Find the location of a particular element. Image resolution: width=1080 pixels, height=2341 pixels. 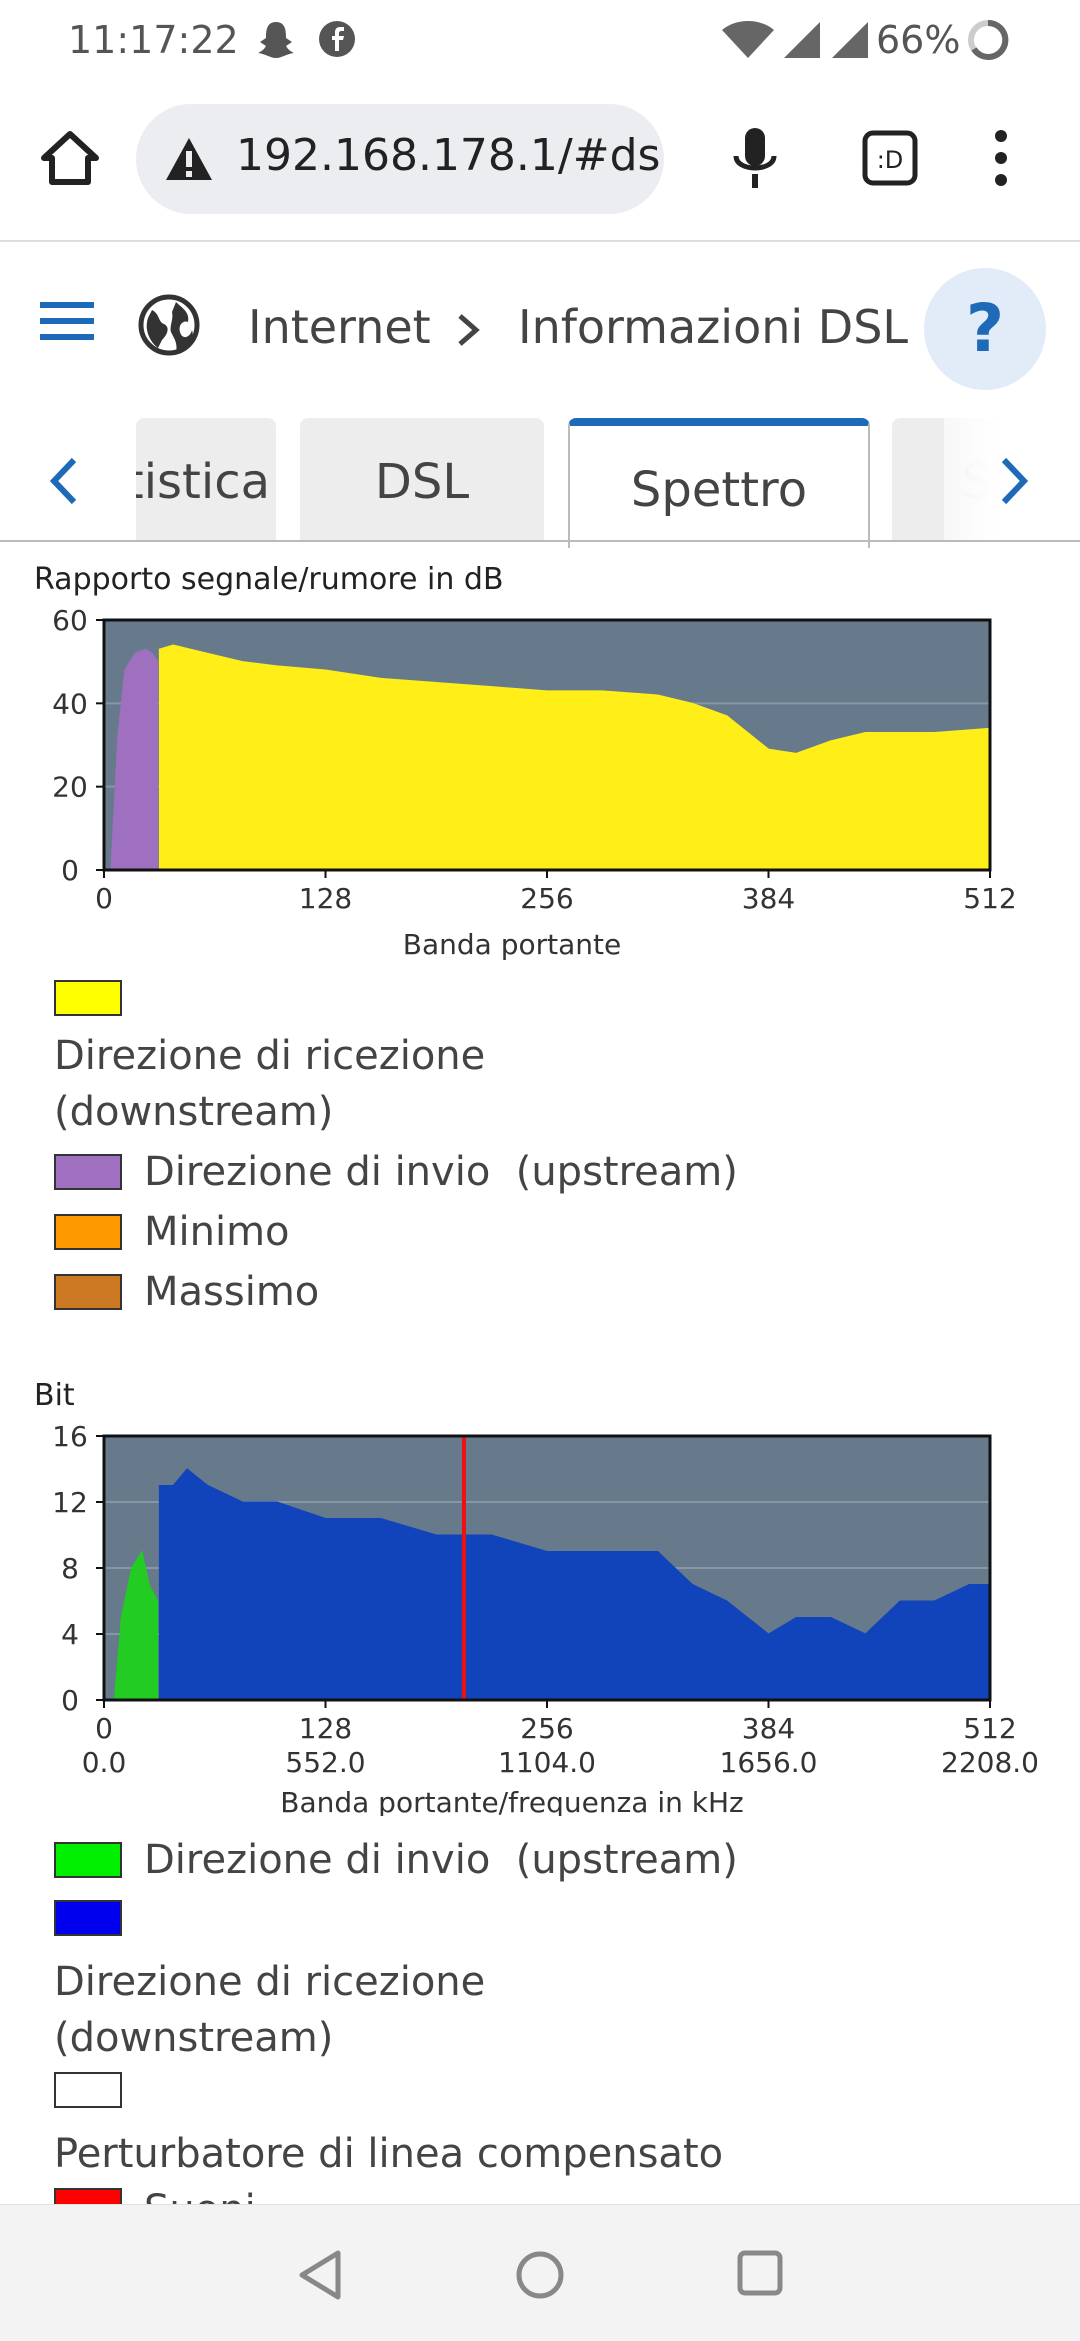

bits-y-tick-label: 0 is located at coordinates (70, 1700).